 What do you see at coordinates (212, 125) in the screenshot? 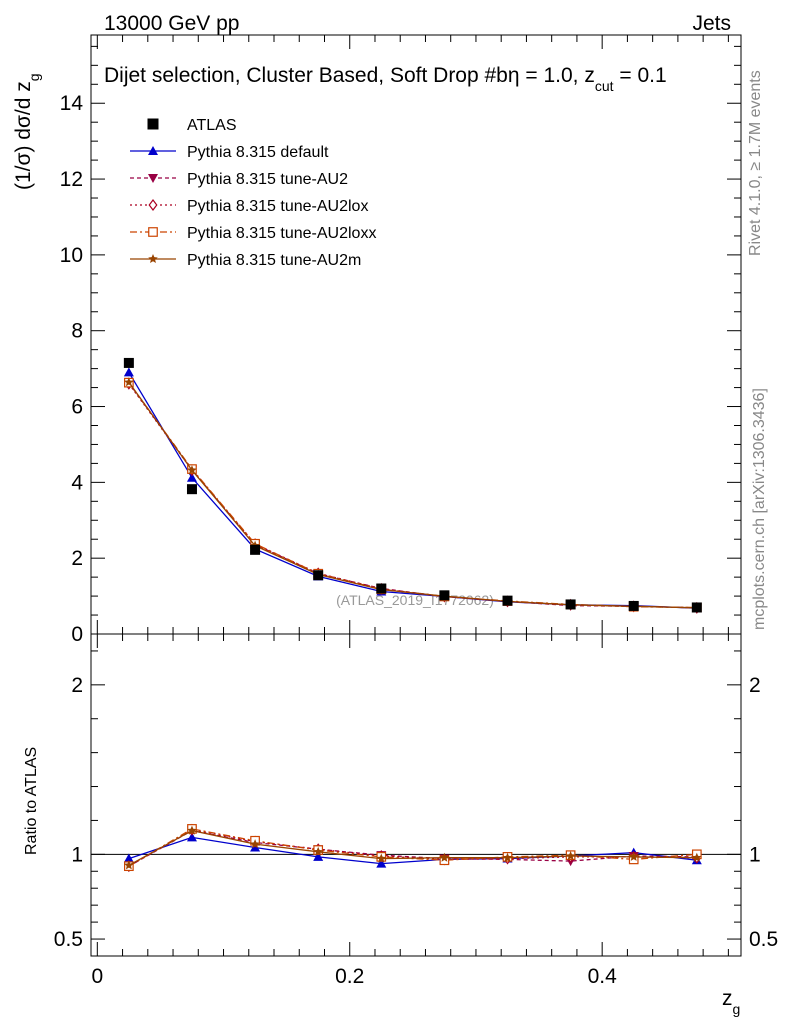
I see `legend-label: ATLAS` at bounding box center [212, 125].